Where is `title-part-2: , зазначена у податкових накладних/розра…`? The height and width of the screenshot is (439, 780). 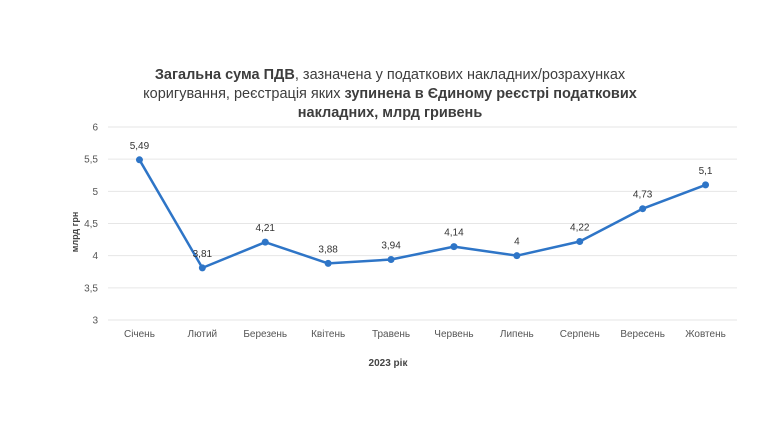 title-part-2: , зазначена у податкових накладних/розра… is located at coordinates (384, 84).